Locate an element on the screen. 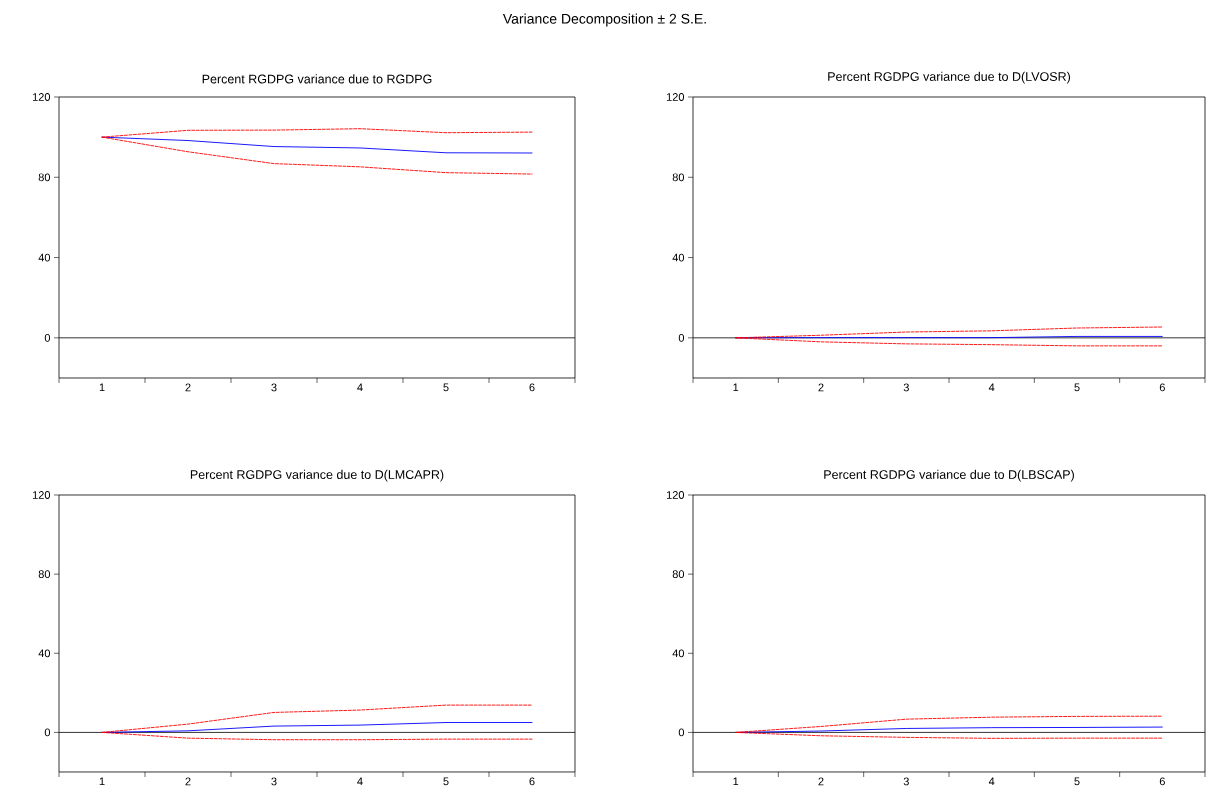  chart-title: Percent RGDPG variance due to D(LBSCAP) is located at coordinates (949, 475).